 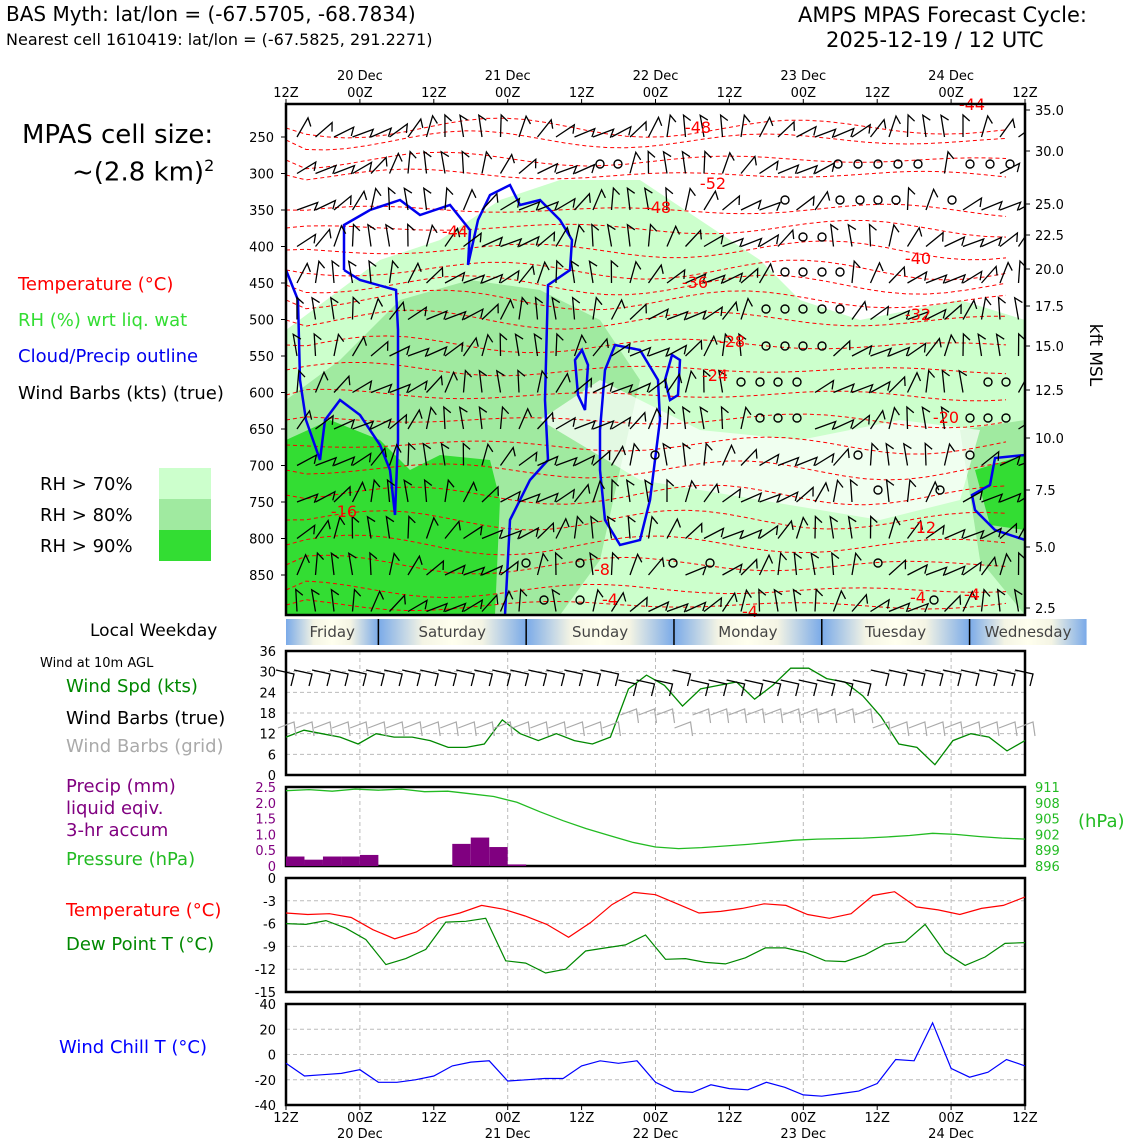 What do you see at coordinates (261, 430) in the screenshot?
I see `pressure-tick-label: 650` at bounding box center [261, 430].